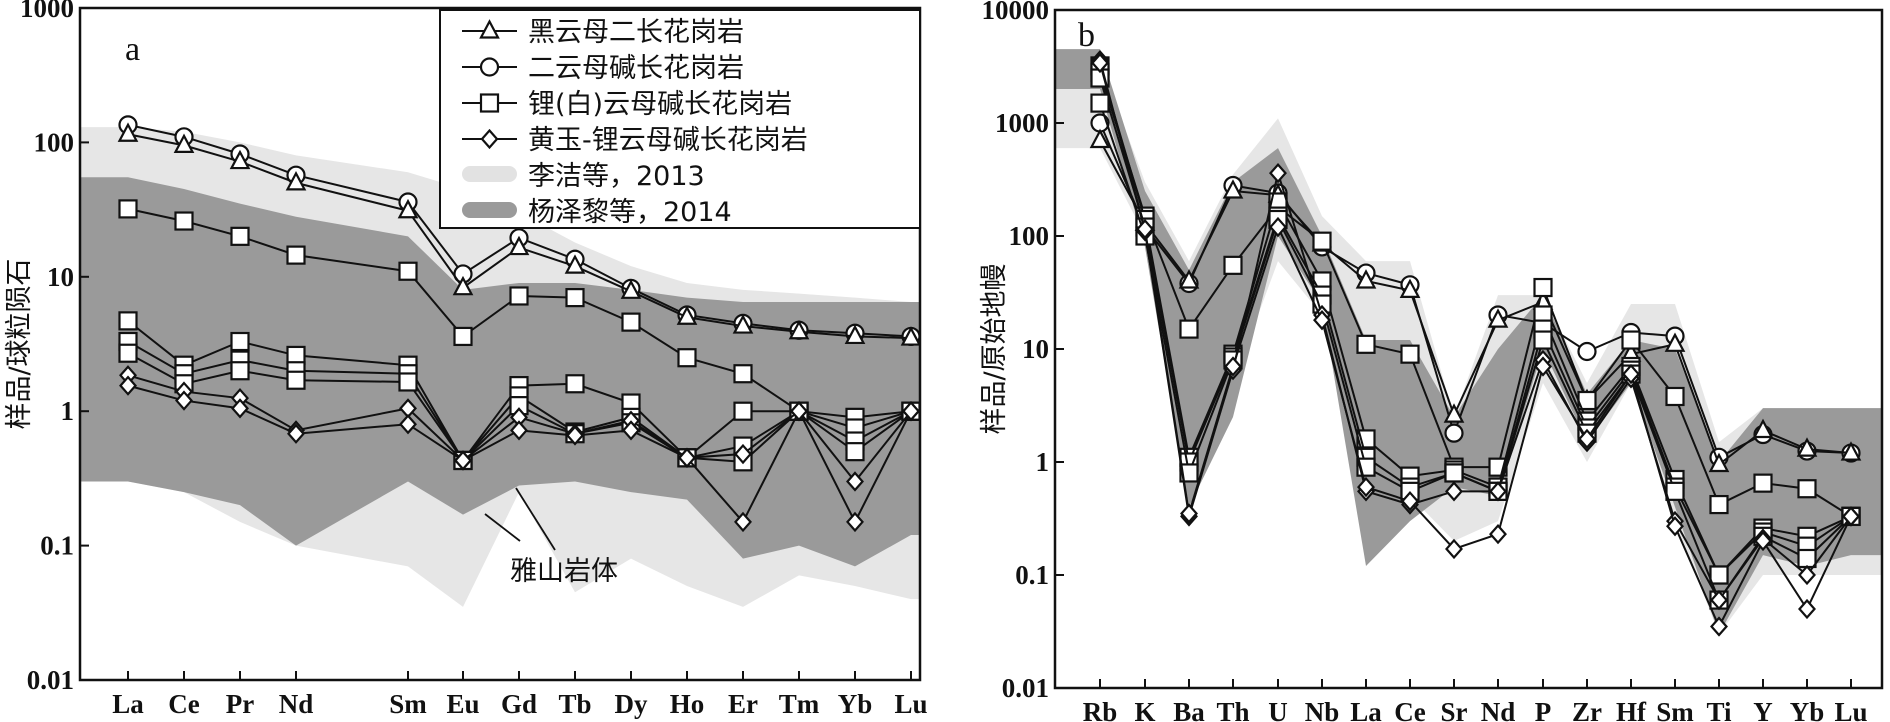 This screenshot has height=722, width=1890. Describe the element at coordinates (616, 176) in the screenshot. I see `legend-label: 李洁等，2013` at that location.